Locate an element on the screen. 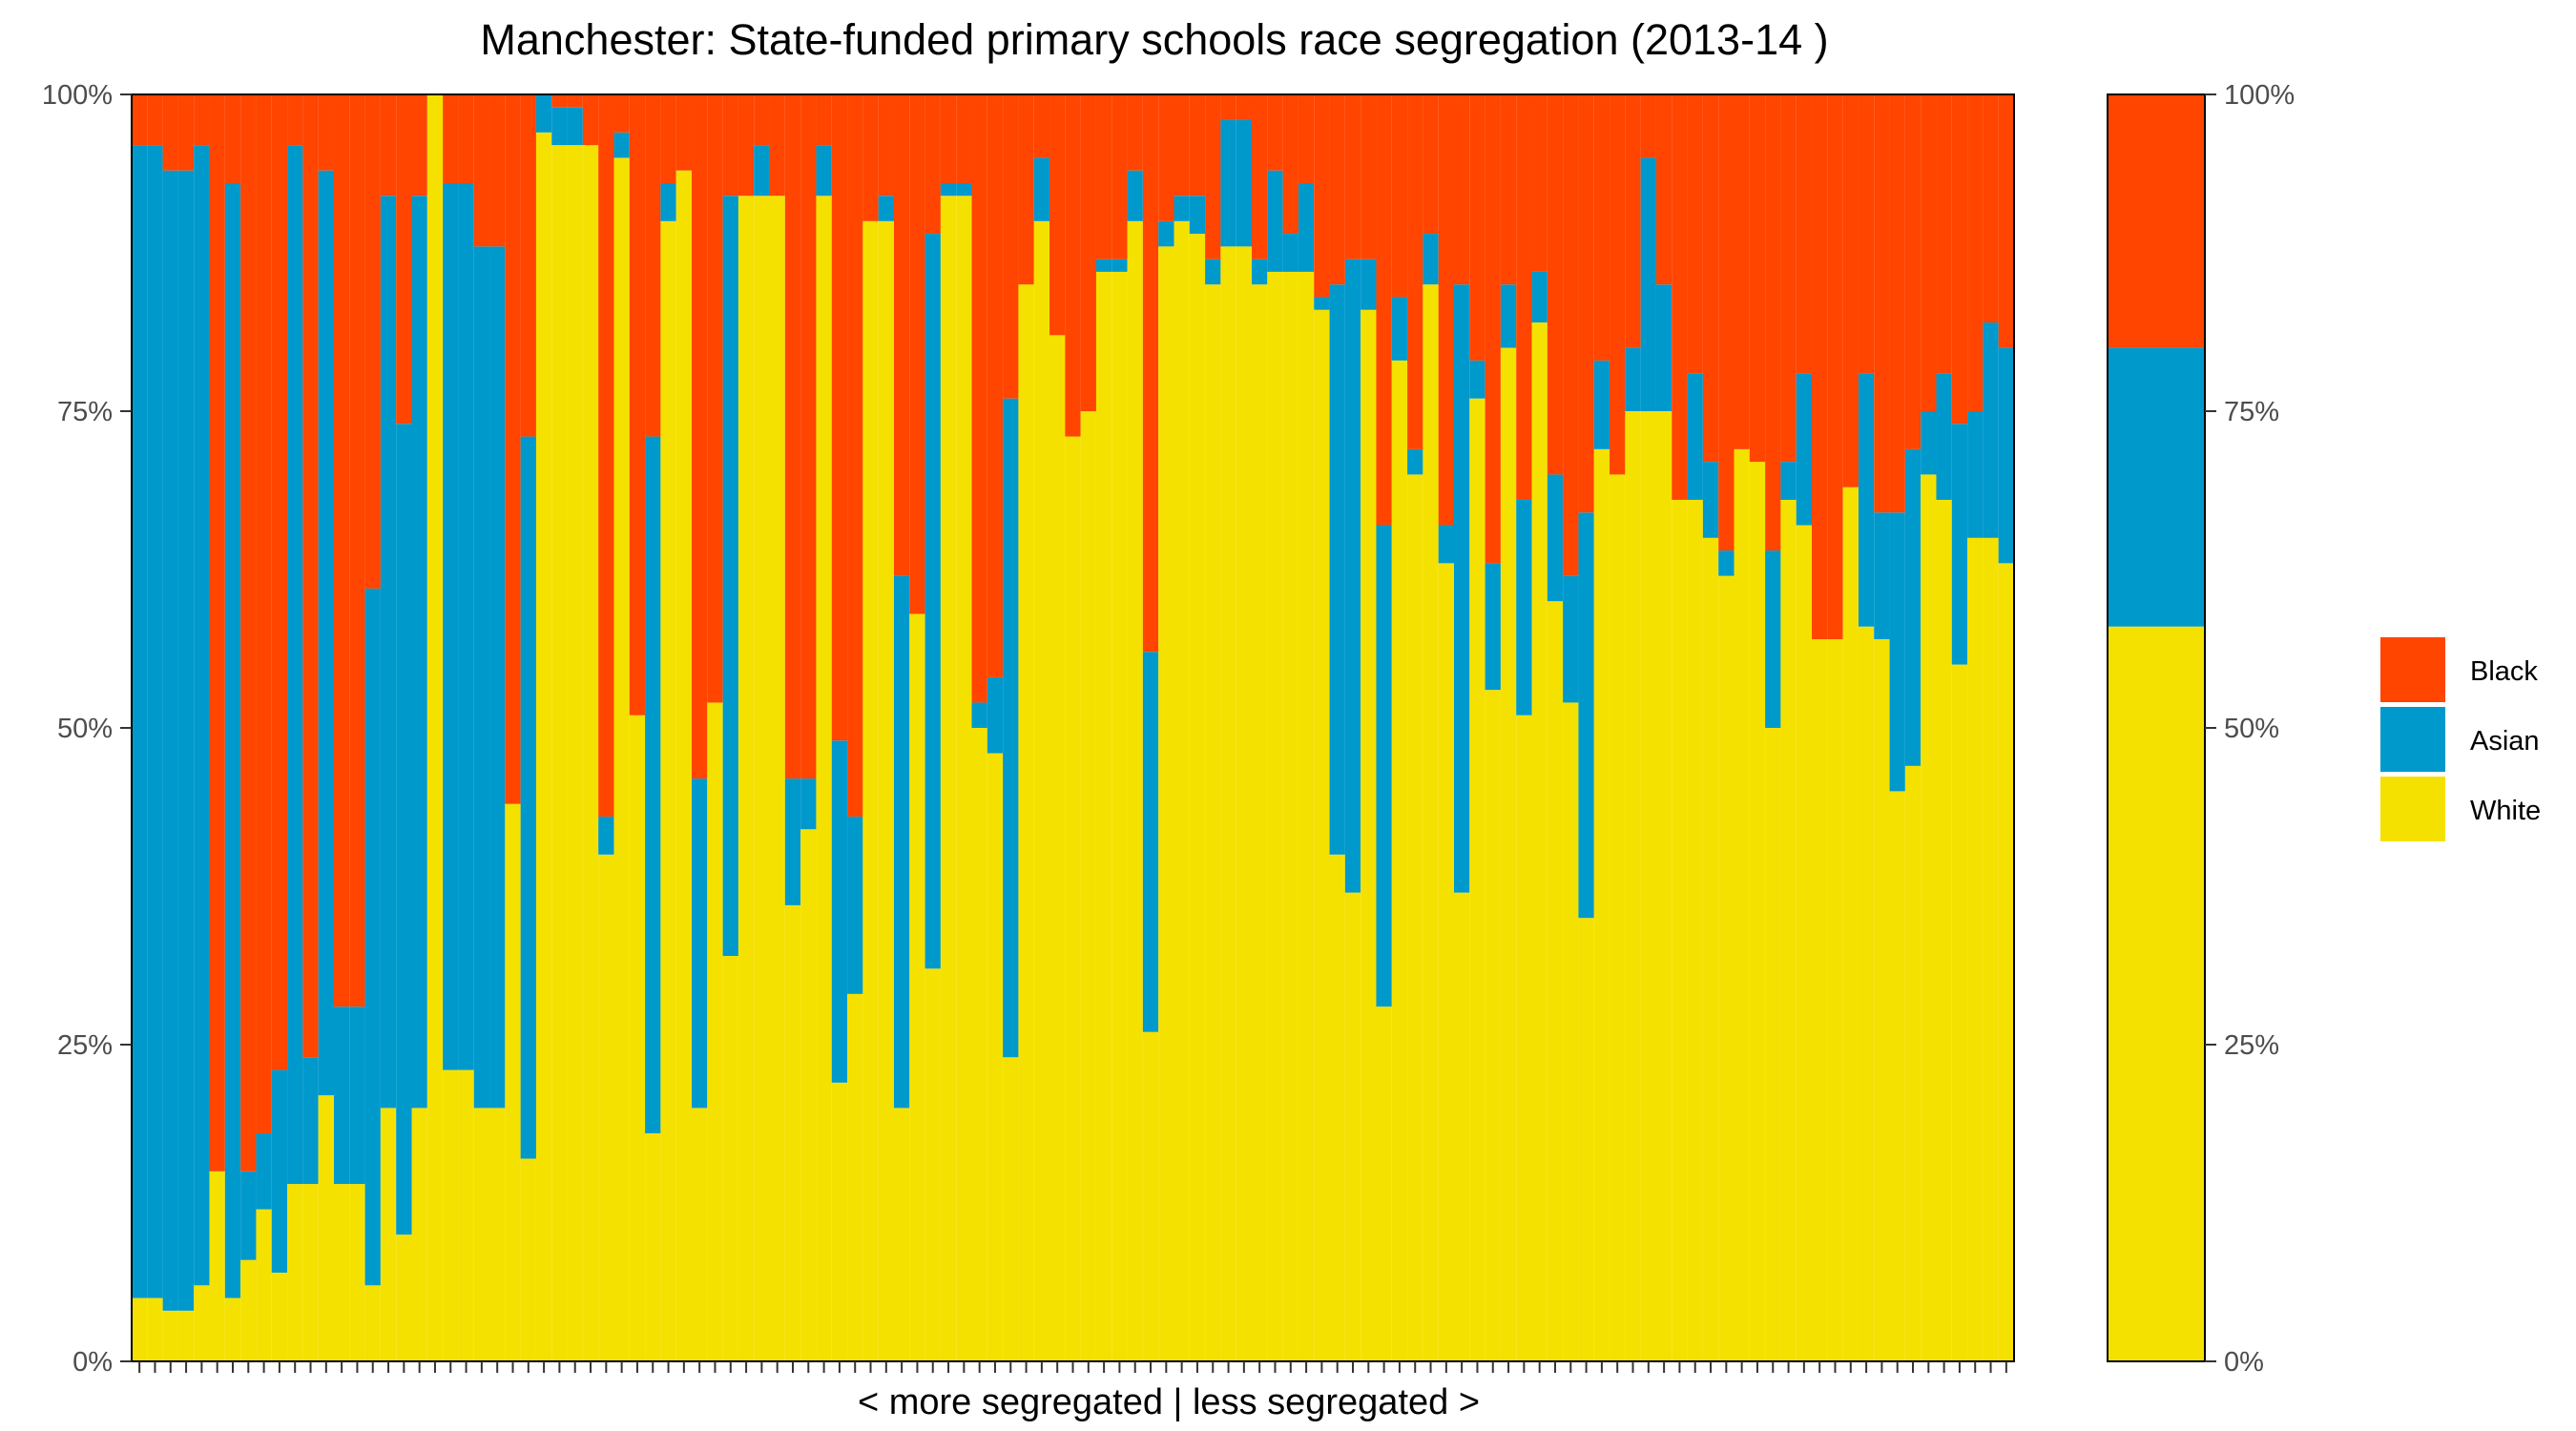 The image size is (2576, 1431). y-tick-label: 50% is located at coordinates (2251, 729).